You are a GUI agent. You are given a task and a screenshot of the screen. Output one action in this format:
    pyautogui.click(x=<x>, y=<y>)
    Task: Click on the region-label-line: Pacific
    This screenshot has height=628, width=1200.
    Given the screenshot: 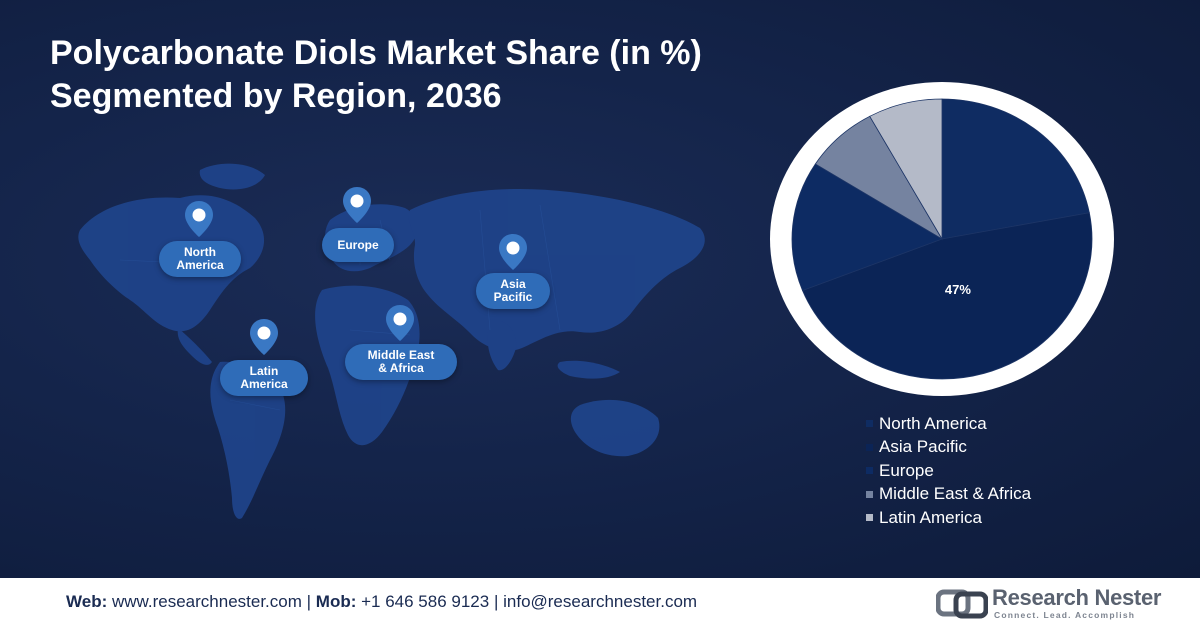 What is the action you would take?
    pyautogui.click(x=513, y=297)
    